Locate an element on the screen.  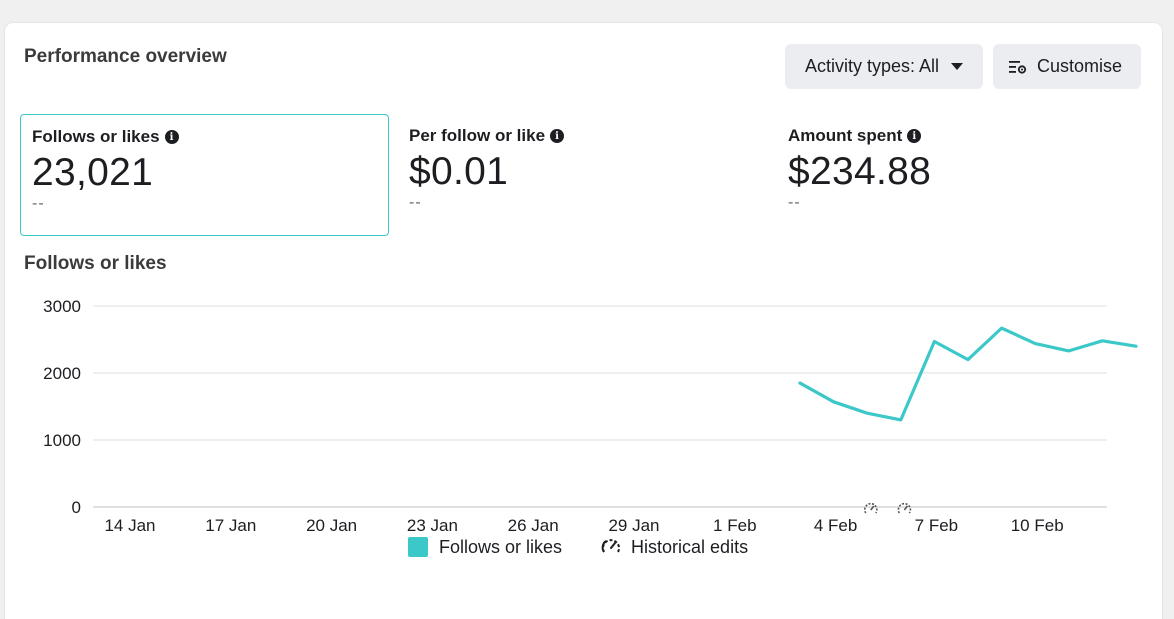
x-tick-label: 20 Jan is located at coordinates (331, 525).